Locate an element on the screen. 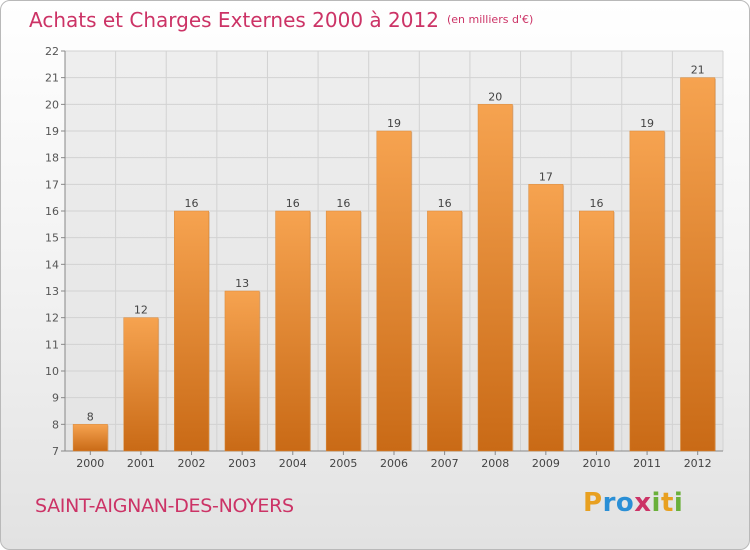 Image resolution: width=750 pixels, height=550 pixels. y-tick-label: 10 is located at coordinates (52, 371).